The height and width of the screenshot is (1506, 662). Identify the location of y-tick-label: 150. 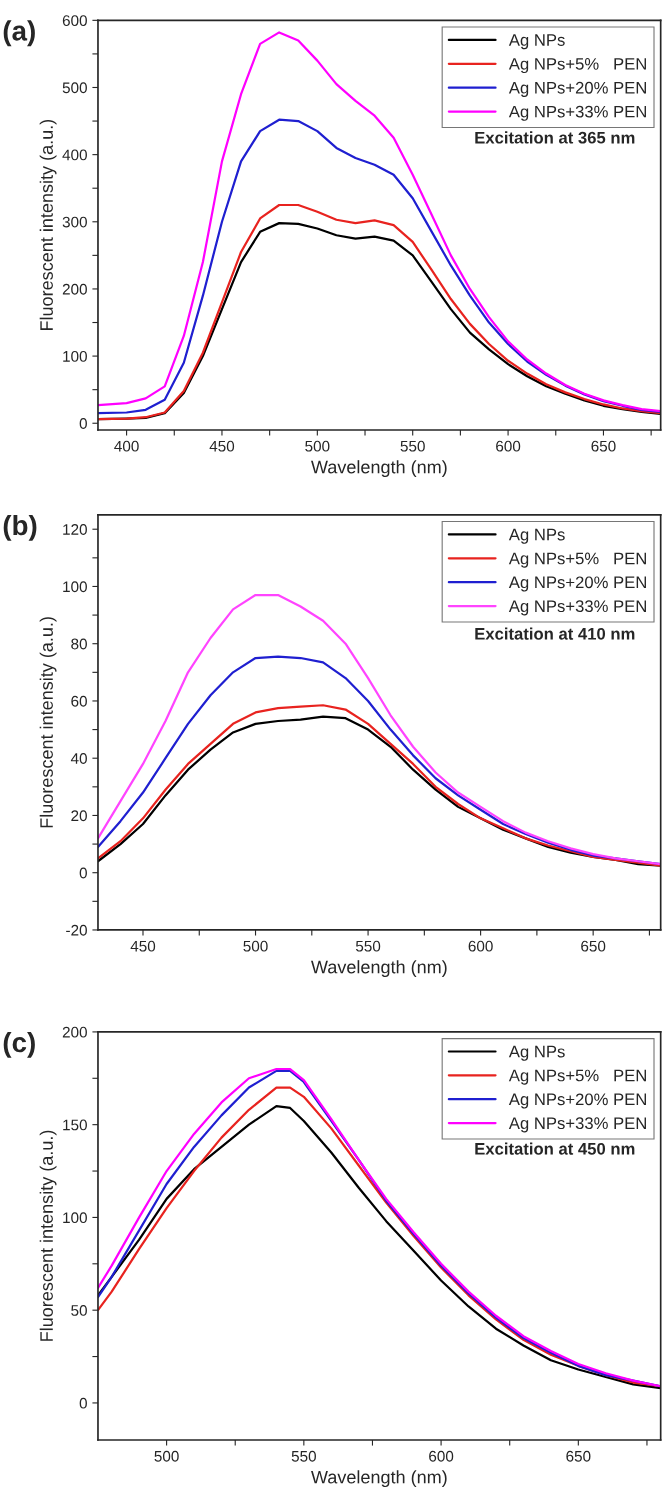
(75, 1125).